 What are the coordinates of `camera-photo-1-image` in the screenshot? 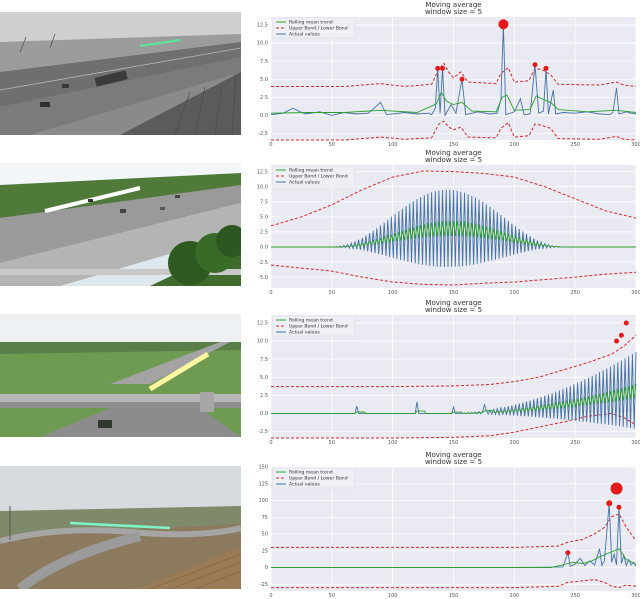 It's located at (120, 73).